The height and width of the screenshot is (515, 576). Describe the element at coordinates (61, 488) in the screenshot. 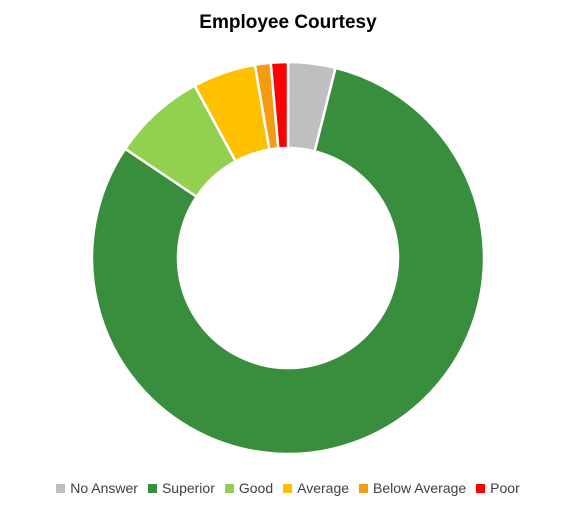

I see `legend-swatch-no-answer` at that location.